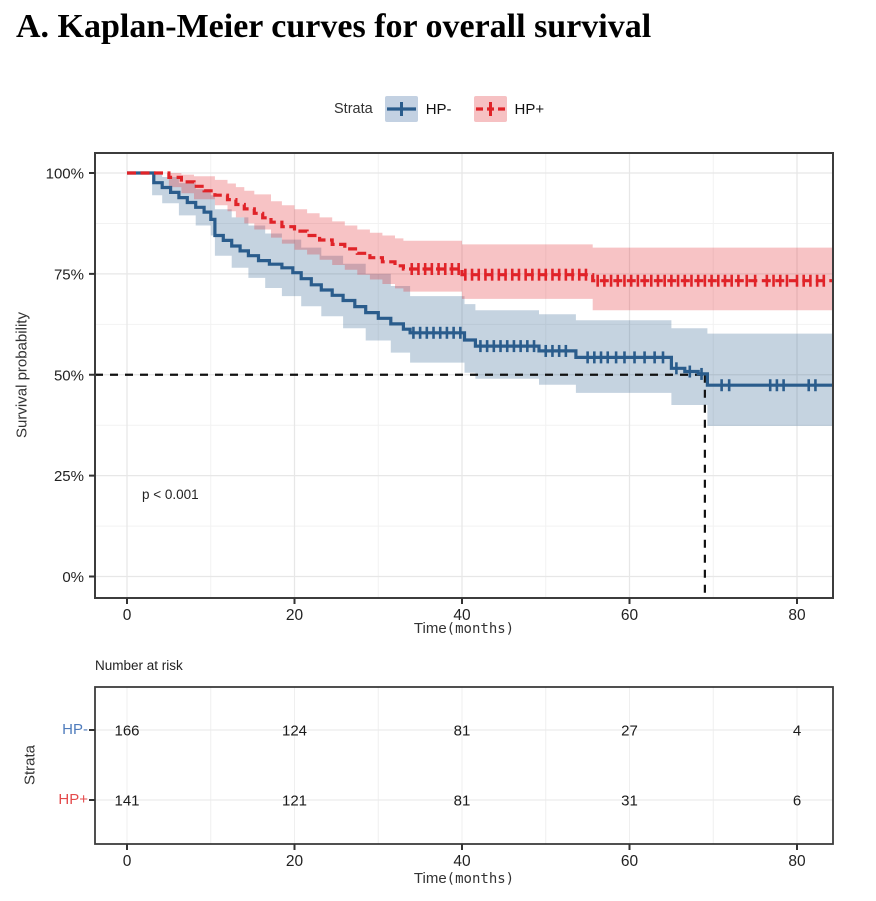 This screenshot has width=876, height=901. I want to click on risk-x-tick-label: 60, so click(630, 861).